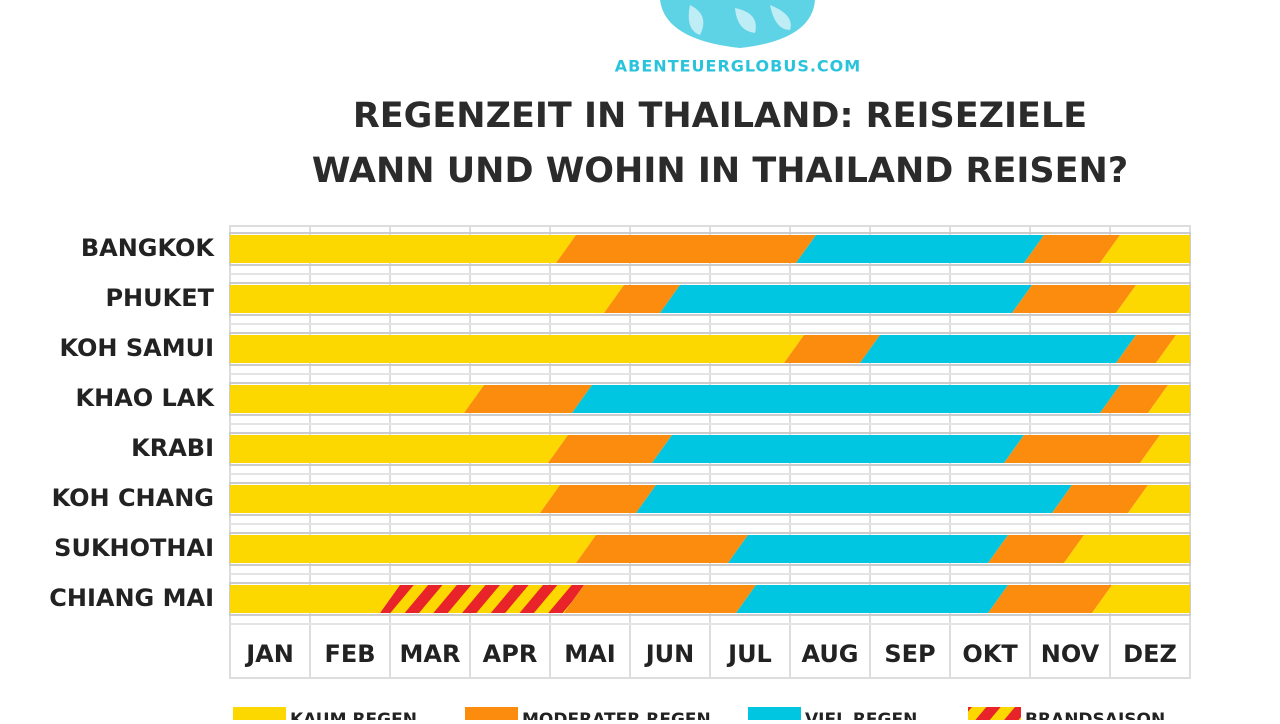 This screenshot has height=724, width=1280. What do you see at coordinates (159, 298) in the screenshot?
I see `row-label: PHUKET` at bounding box center [159, 298].